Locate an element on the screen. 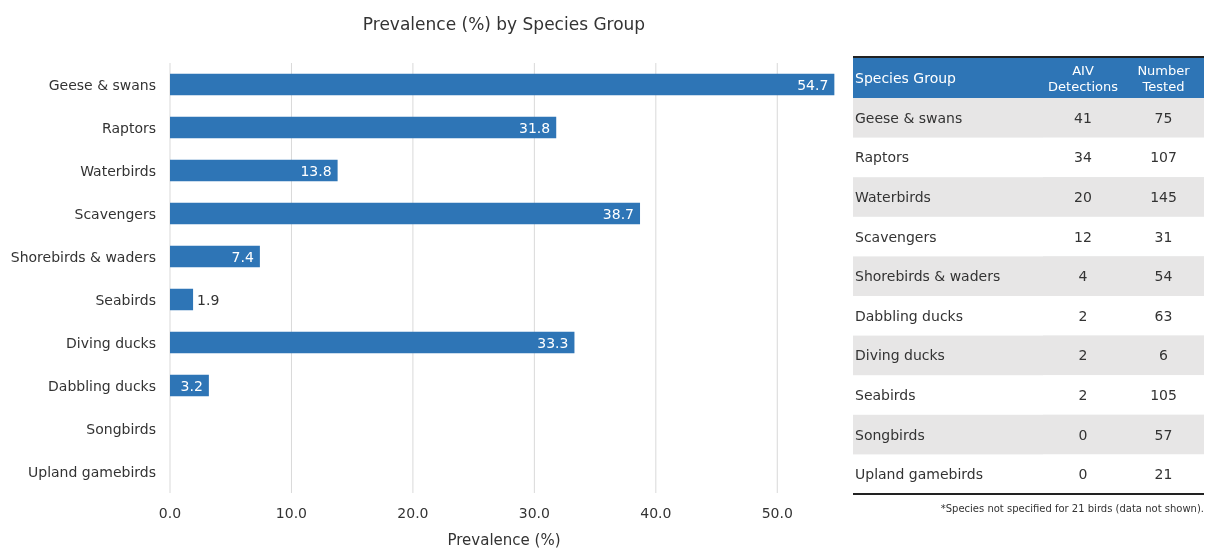  x-tick-label: 10.0 is located at coordinates (291, 513).